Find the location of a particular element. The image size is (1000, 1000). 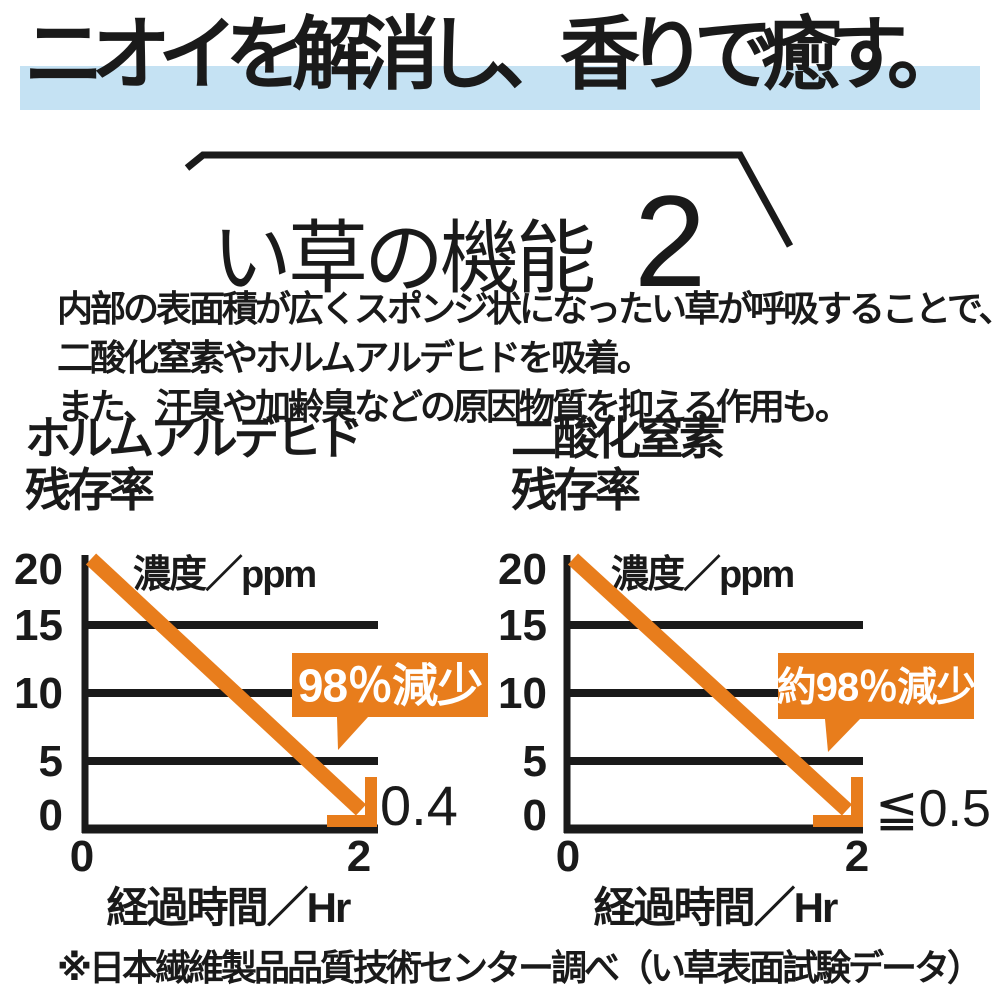

section-heading: い草の機能 2 is located at coordinates (459, 241).